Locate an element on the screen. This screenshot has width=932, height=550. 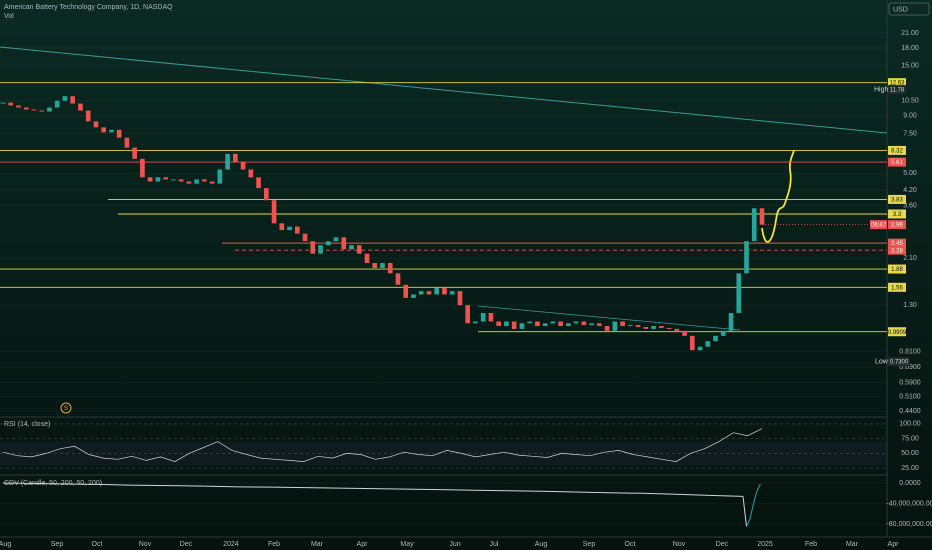
x-tick-label: Apr is located at coordinates (363, 544).